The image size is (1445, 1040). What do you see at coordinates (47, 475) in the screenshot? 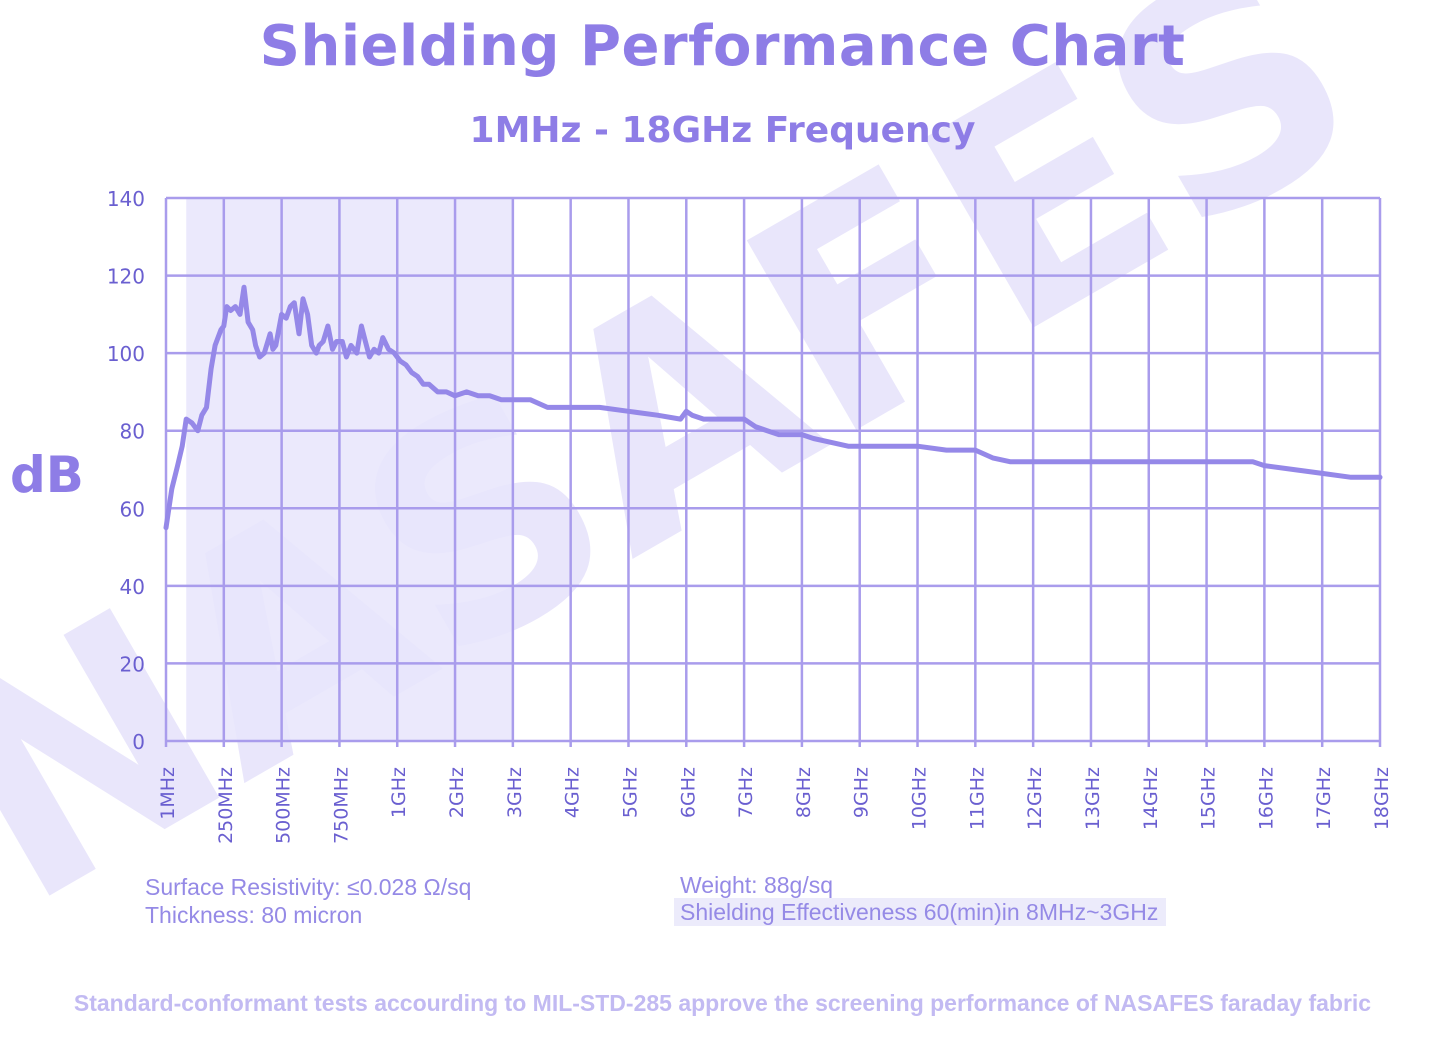
I see `y-axis-label: dB` at bounding box center [47, 475].